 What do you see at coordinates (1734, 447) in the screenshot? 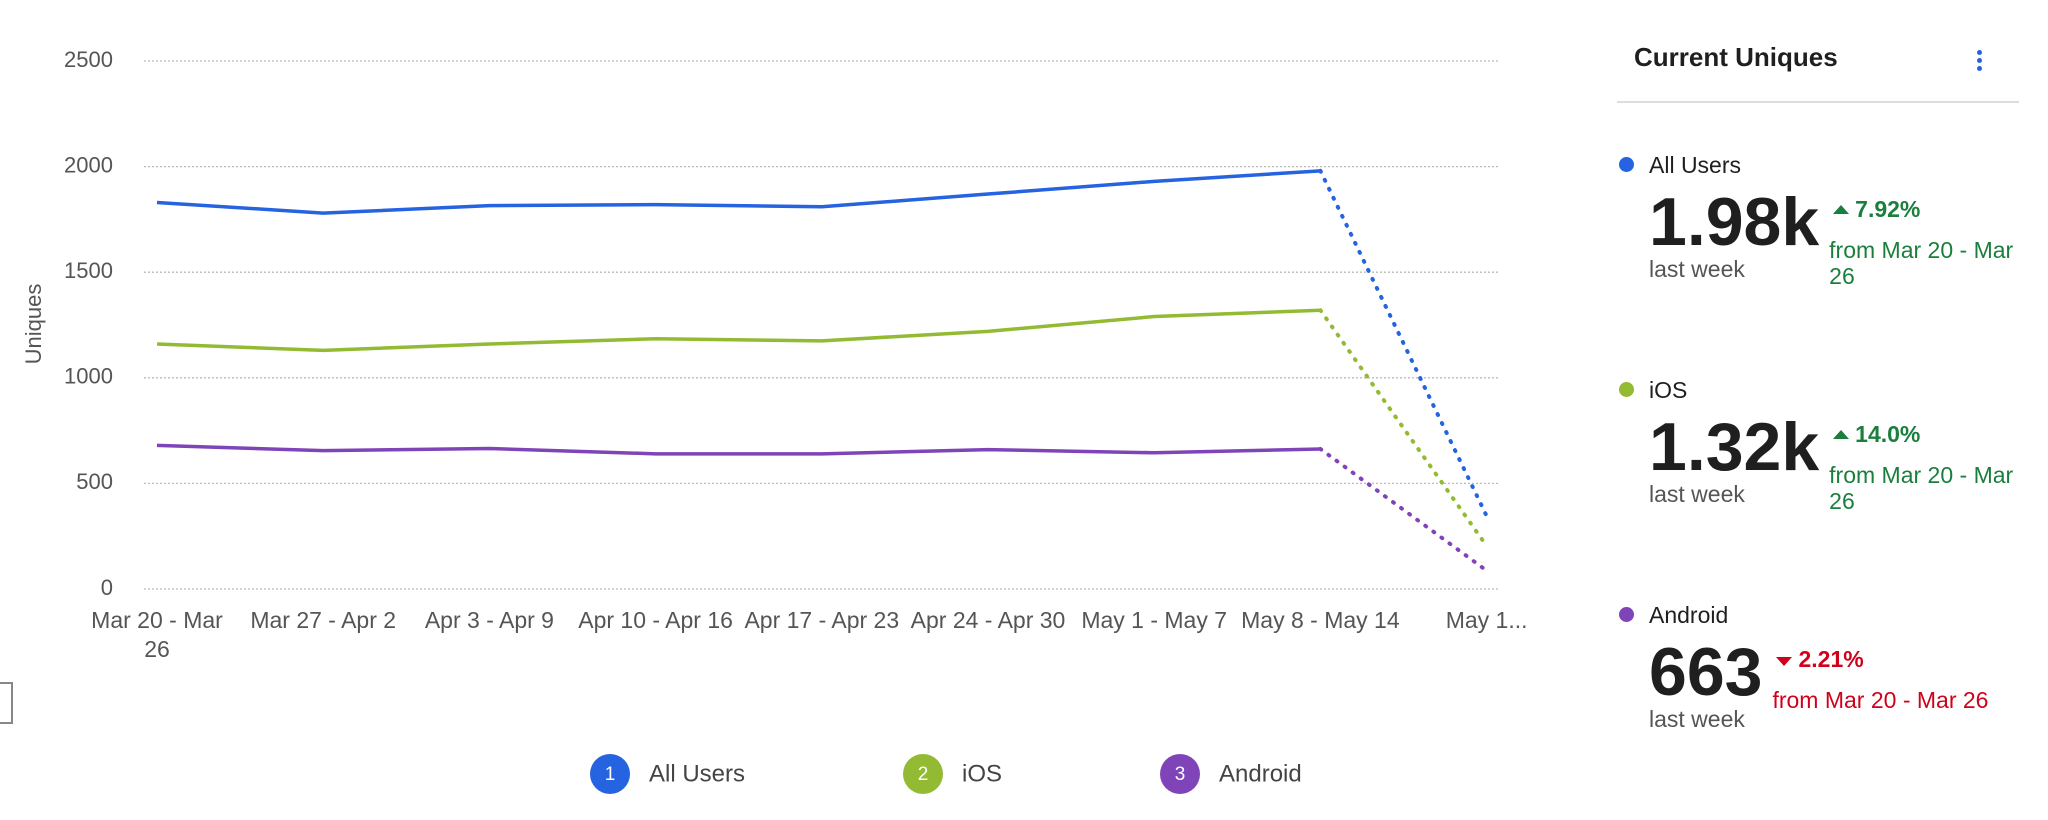
I see `metric-value: 1.32k` at bounding box center [1734, 447].